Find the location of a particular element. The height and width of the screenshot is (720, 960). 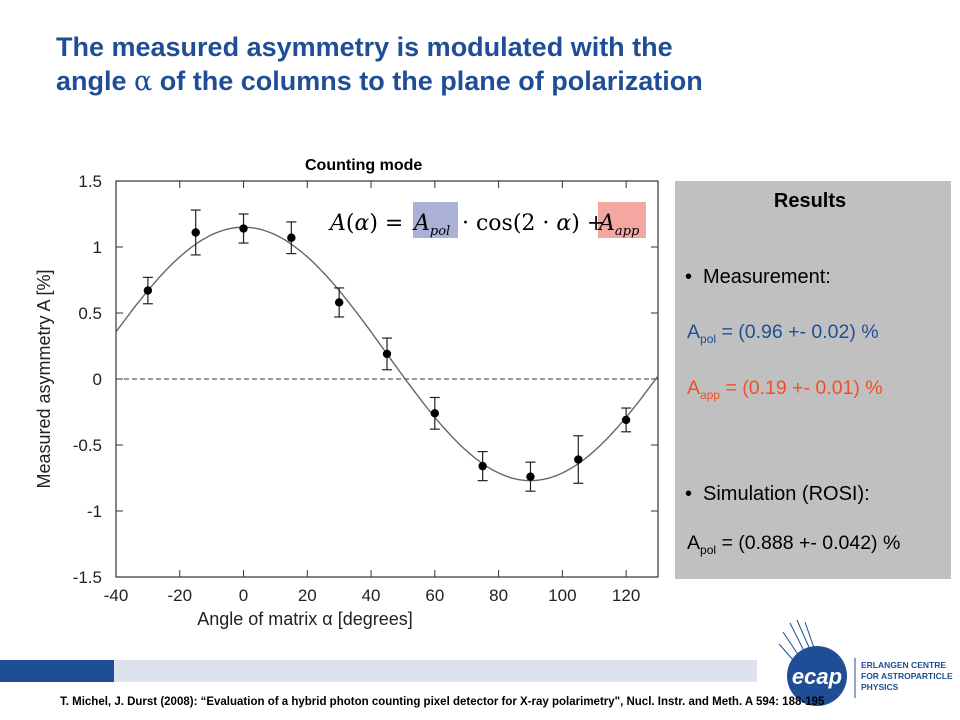

formula-lhs: A(α) = is located at coordinates (365, 223).